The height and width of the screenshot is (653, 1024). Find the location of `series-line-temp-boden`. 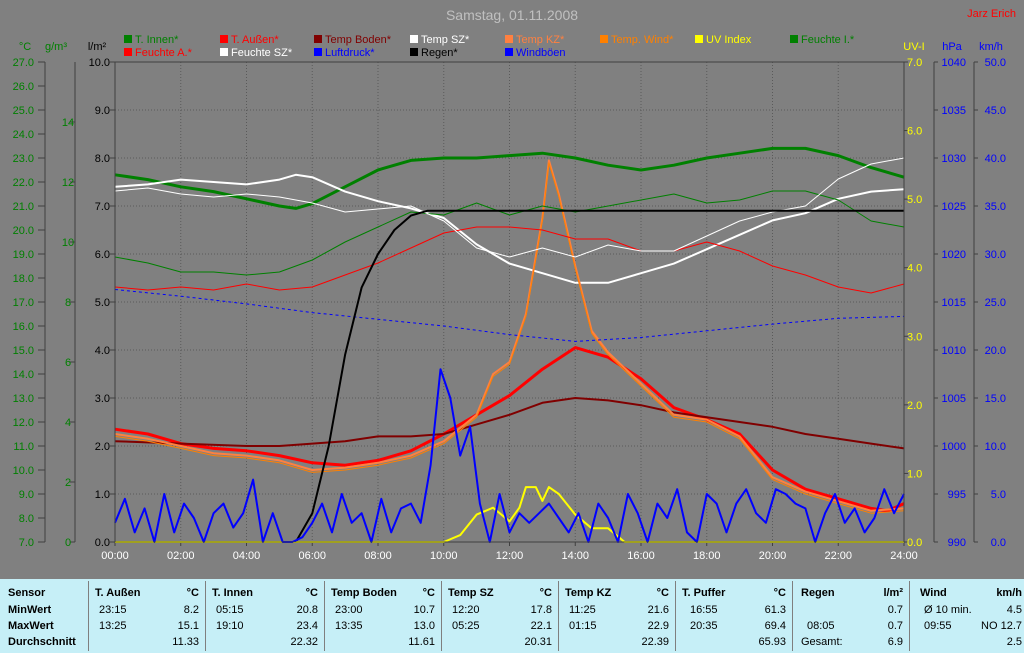

series-line-temp-boden is located at coordinates (509, 423).